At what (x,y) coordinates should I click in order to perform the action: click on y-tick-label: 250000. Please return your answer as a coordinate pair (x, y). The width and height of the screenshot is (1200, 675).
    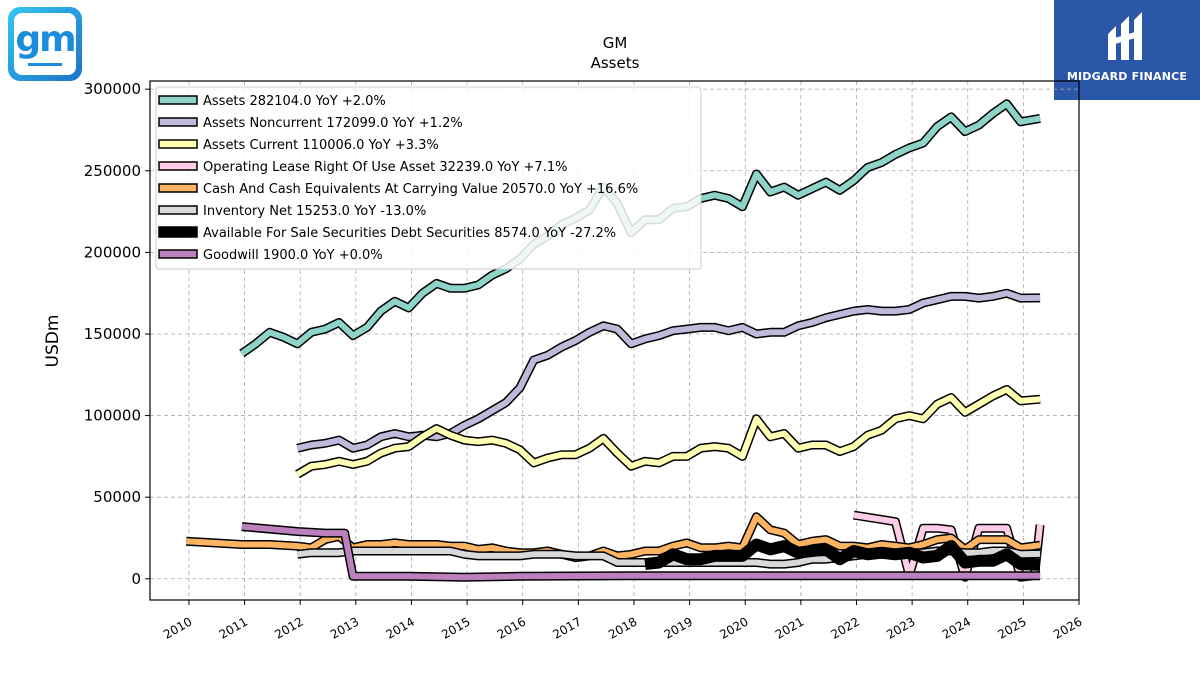
    Looking at the image, I should click on (112, 171).